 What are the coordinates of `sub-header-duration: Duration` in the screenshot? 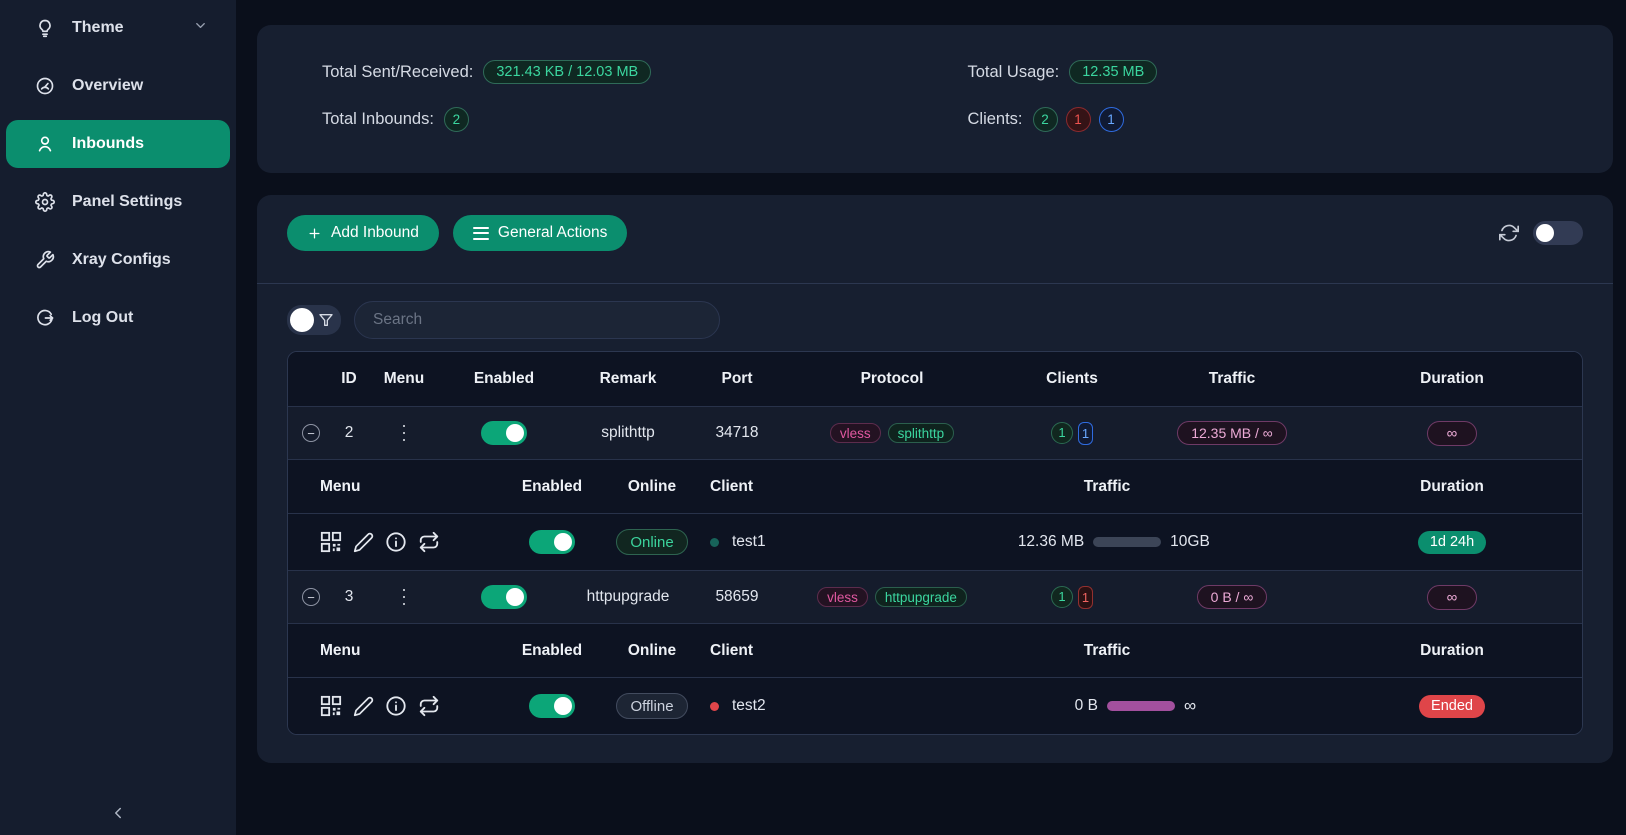 It's located at (1452, 650).